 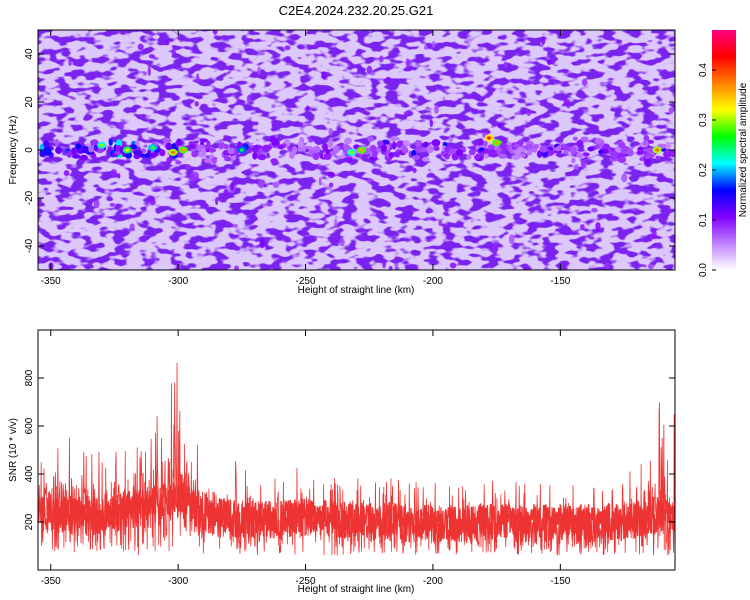 What do you see at coordinates (306, 581) in the screenshot?
I see `x-tick-label: -250` at bounding box center [306, 581].